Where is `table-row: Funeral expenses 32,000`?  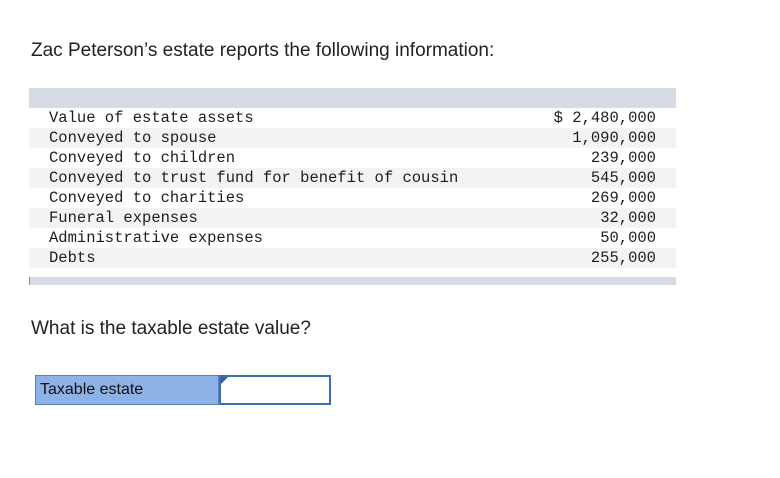
table-row: Funeral expenses 32,000 is located at coordinates (352, 218).